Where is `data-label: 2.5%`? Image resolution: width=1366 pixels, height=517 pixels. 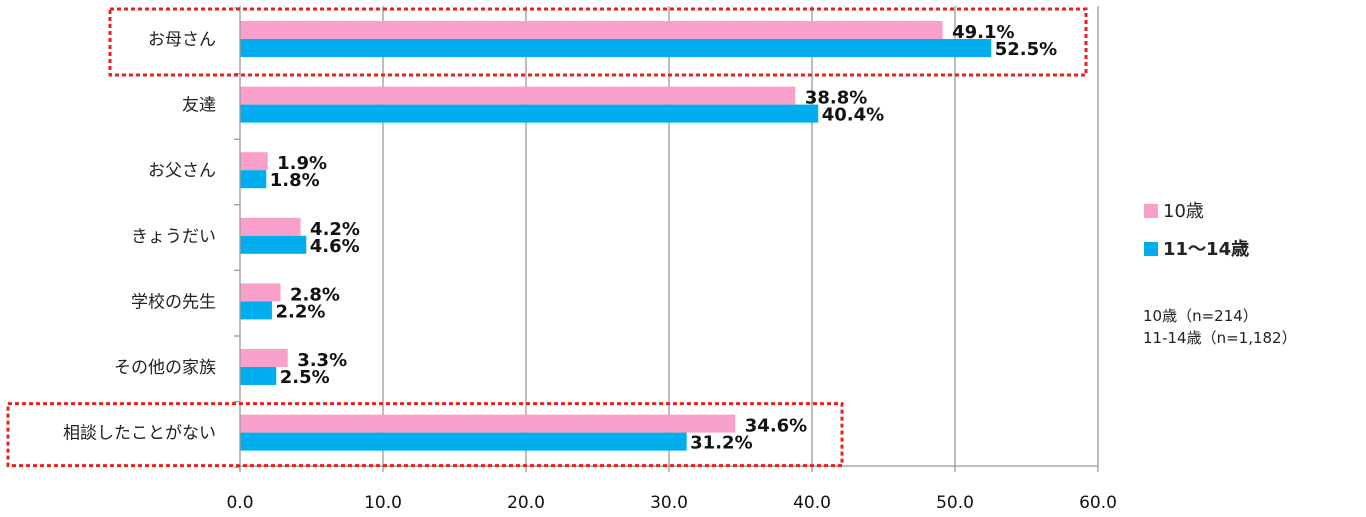 data-label: 2.5% is located at coordinates (305, 377).